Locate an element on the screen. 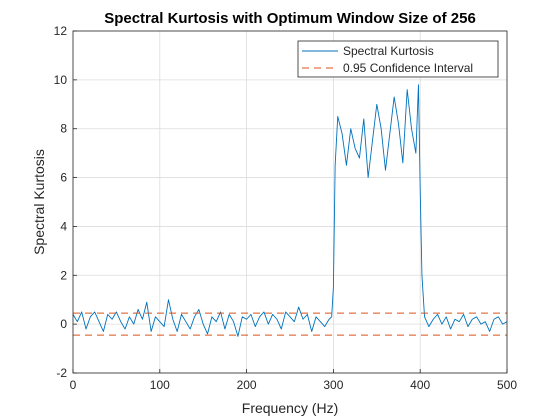 This screenshot has width=560, height=420. x-tick-label: 500 is located at coordinates (507, 385).